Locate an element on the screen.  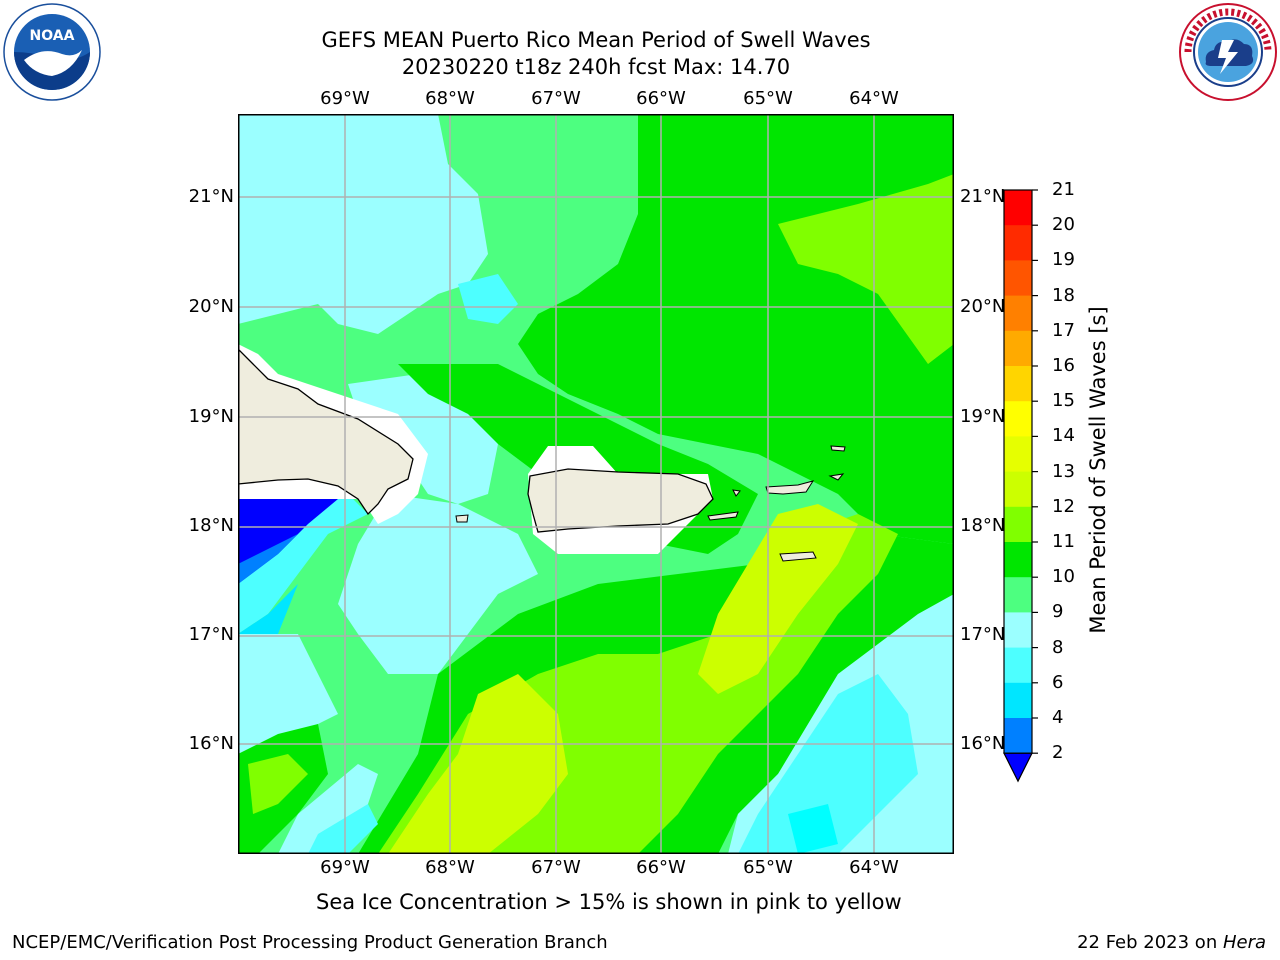
lon-tick-top: 69°W is located at coordinates (345, 98).